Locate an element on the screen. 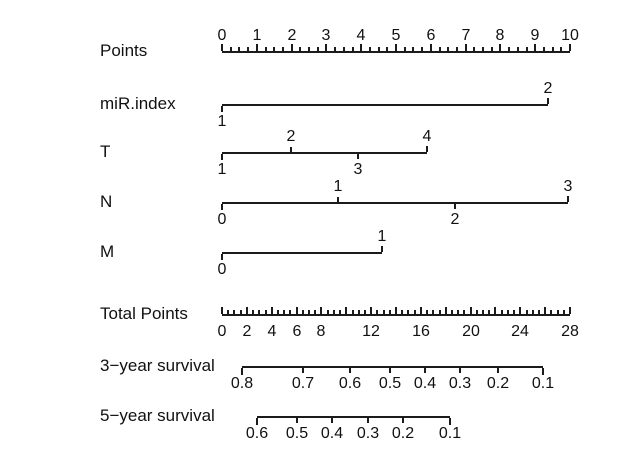 The height and width of the screenshot is (463, 618). tick-label-survival-5yr-0.3: 0.3 is located at coordinates (368, 433).